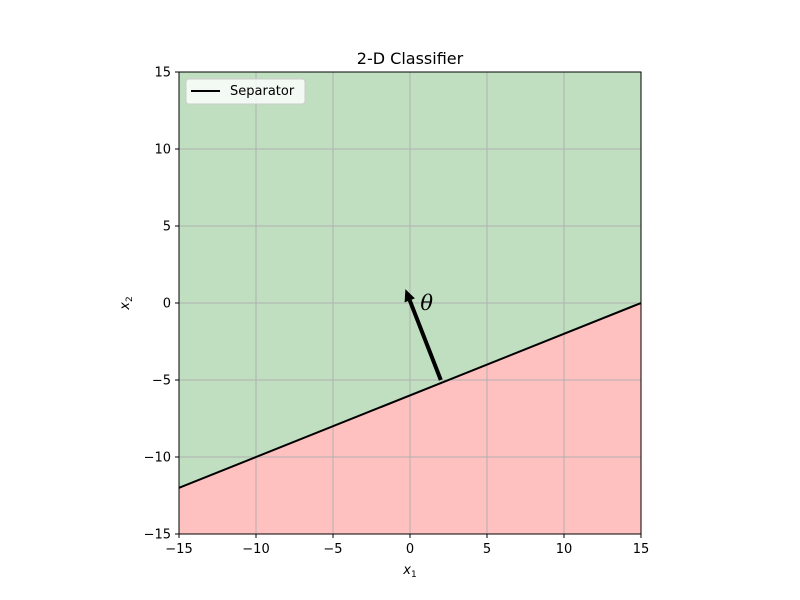 The image size is (800, 600). Describe the element at coordinates (410, 58) in the screenshot. I see `chart-title: 2-D Classifier` at that location.